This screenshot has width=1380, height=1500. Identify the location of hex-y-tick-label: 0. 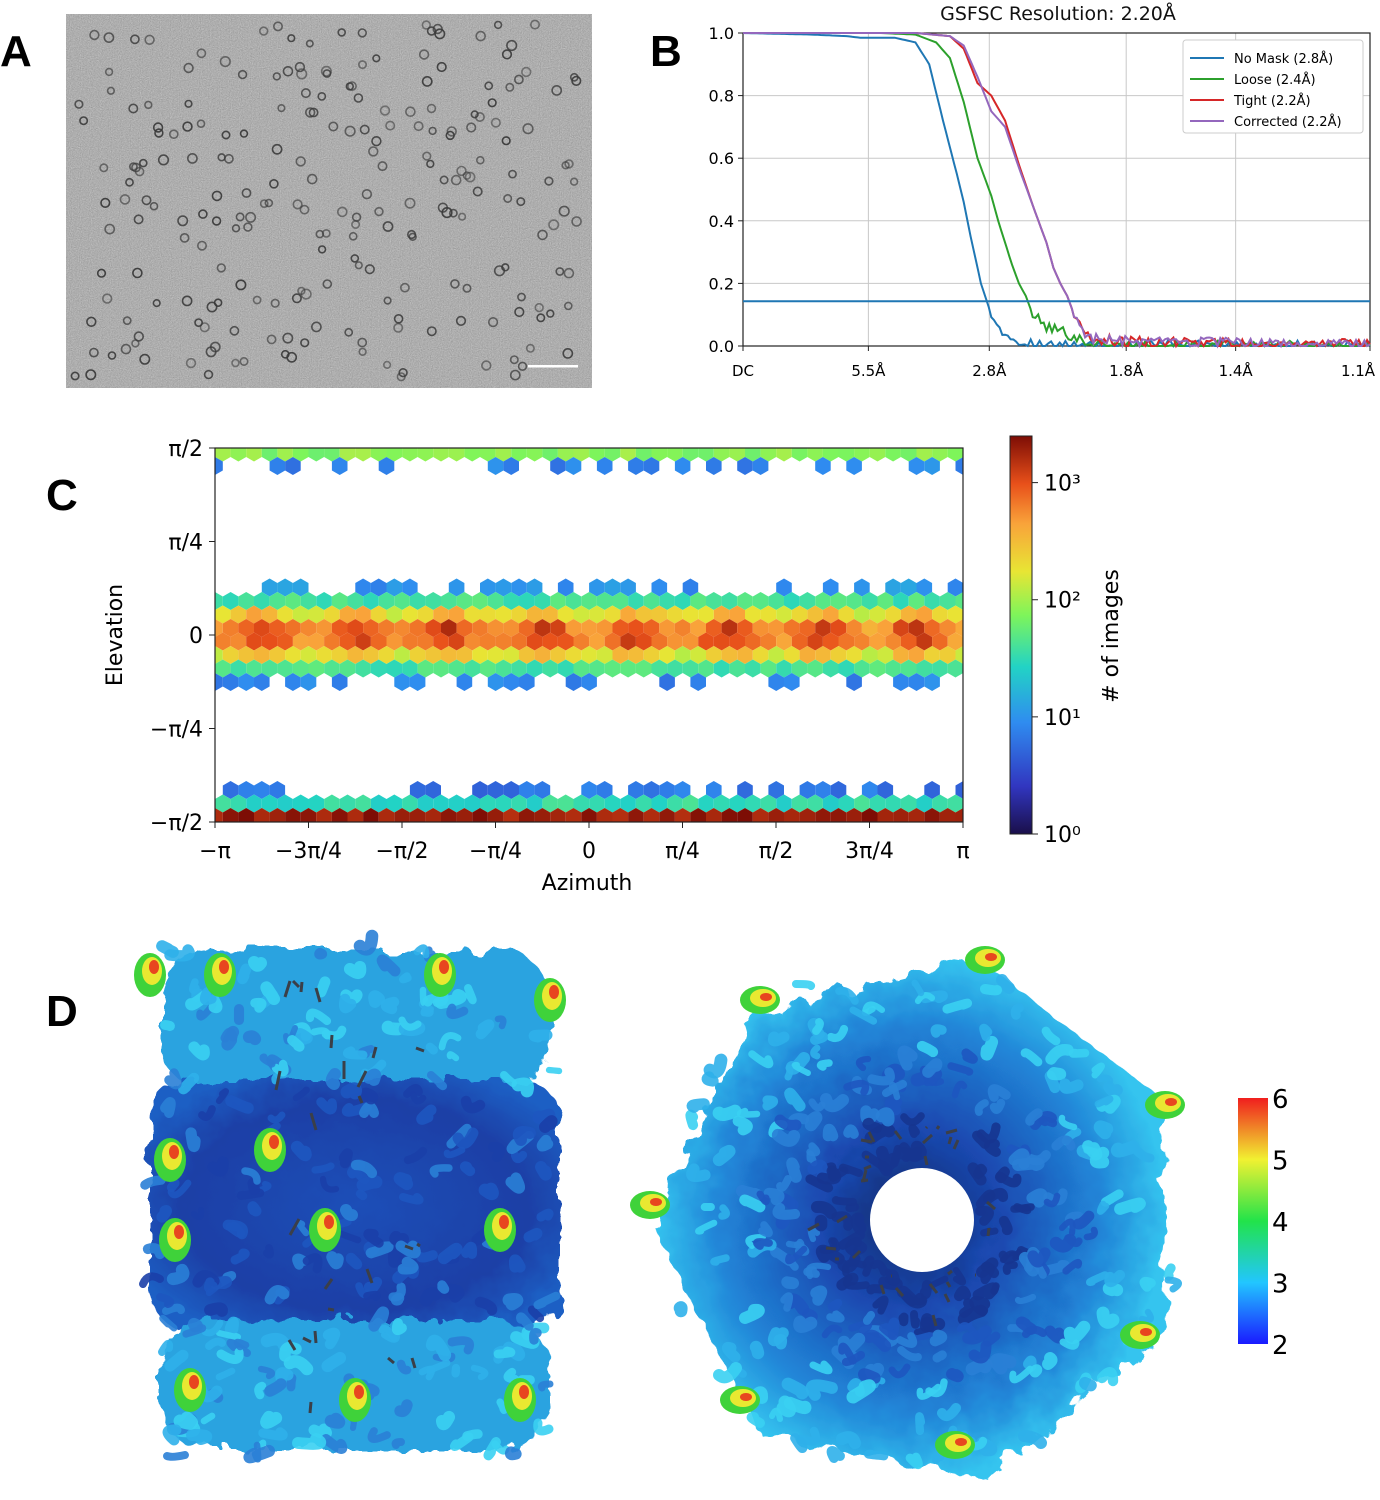
(196, 636).